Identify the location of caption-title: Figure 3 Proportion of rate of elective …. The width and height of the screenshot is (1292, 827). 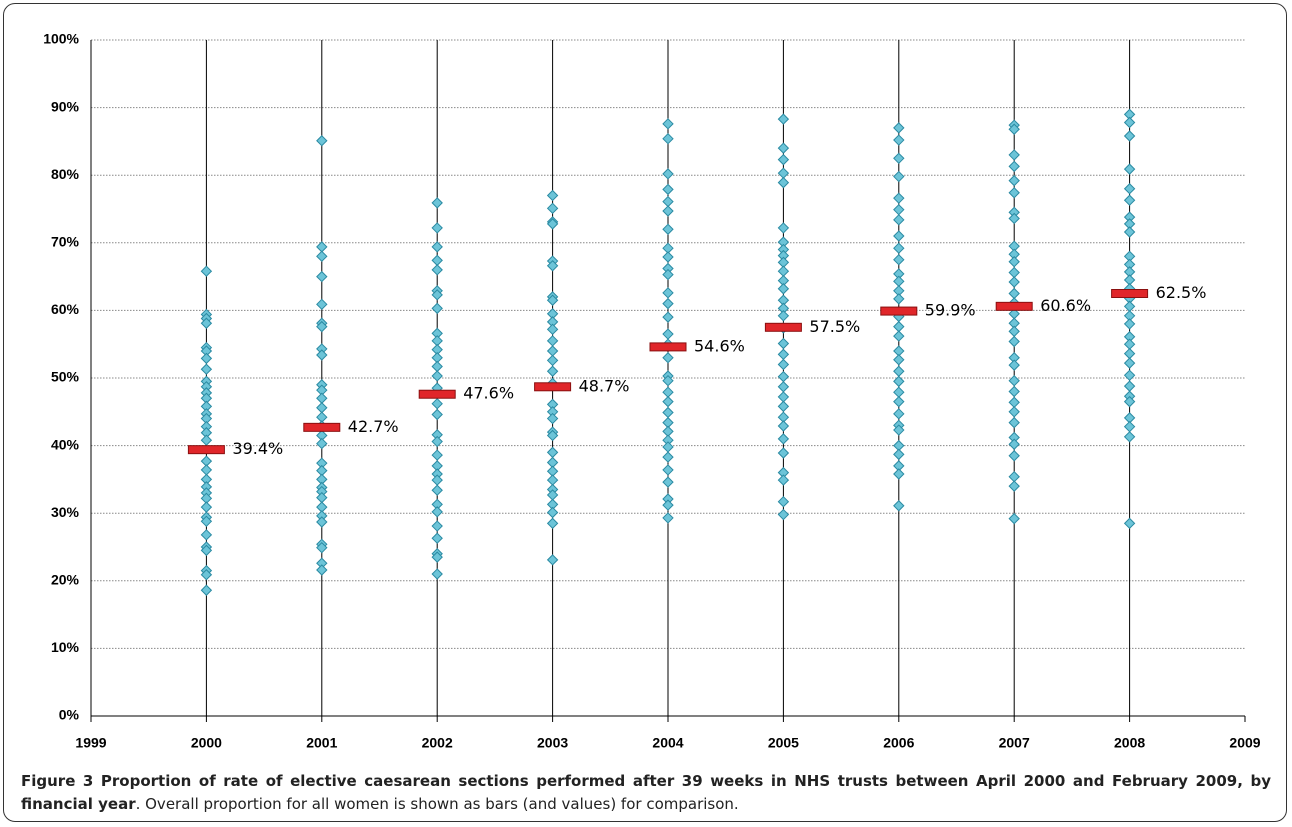
(646, 792).